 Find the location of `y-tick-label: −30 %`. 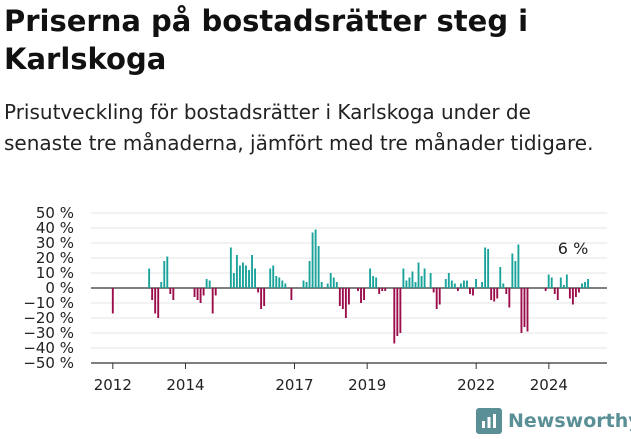

y-tick-label: −30 % is located at coordinates (48, 333).